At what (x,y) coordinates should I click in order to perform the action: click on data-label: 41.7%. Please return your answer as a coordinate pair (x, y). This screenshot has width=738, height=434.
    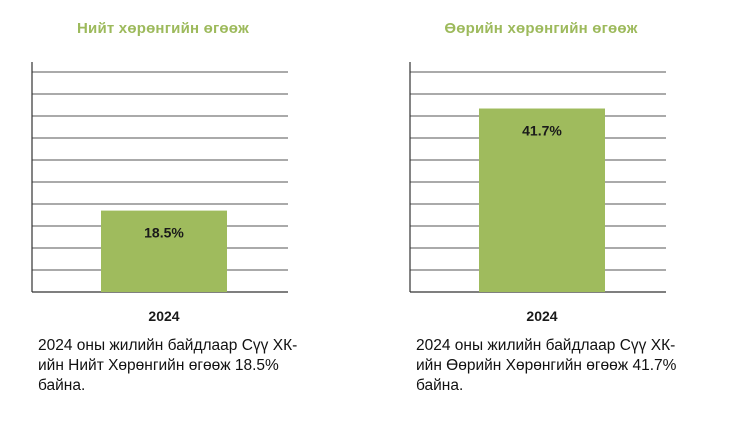
    Looking at the image, I should click on (542, 131).